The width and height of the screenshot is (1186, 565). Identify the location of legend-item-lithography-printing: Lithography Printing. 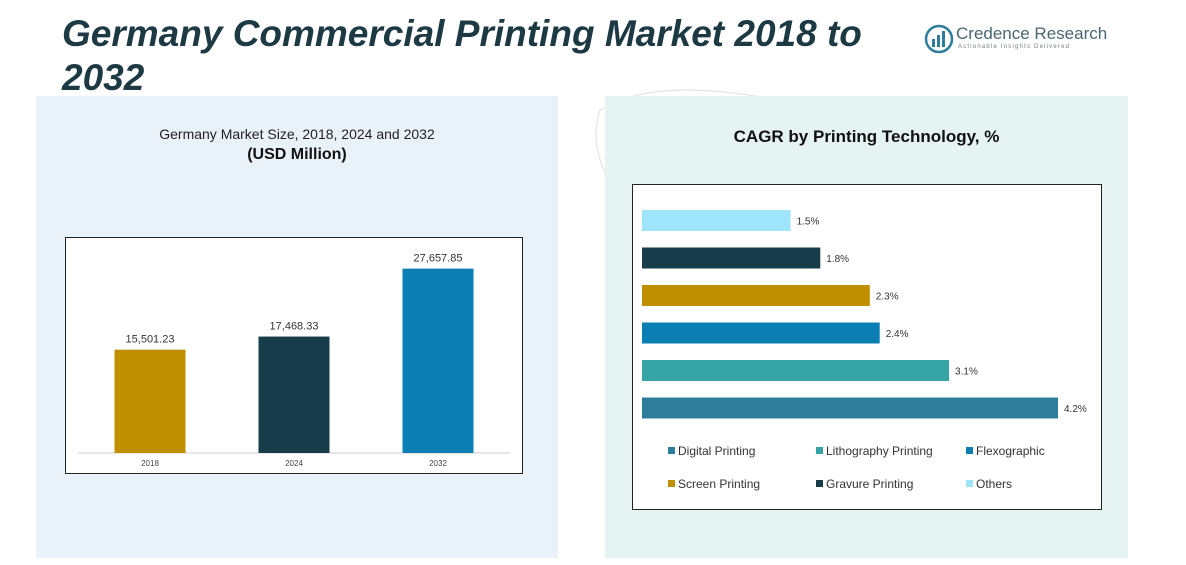
(874, 451).